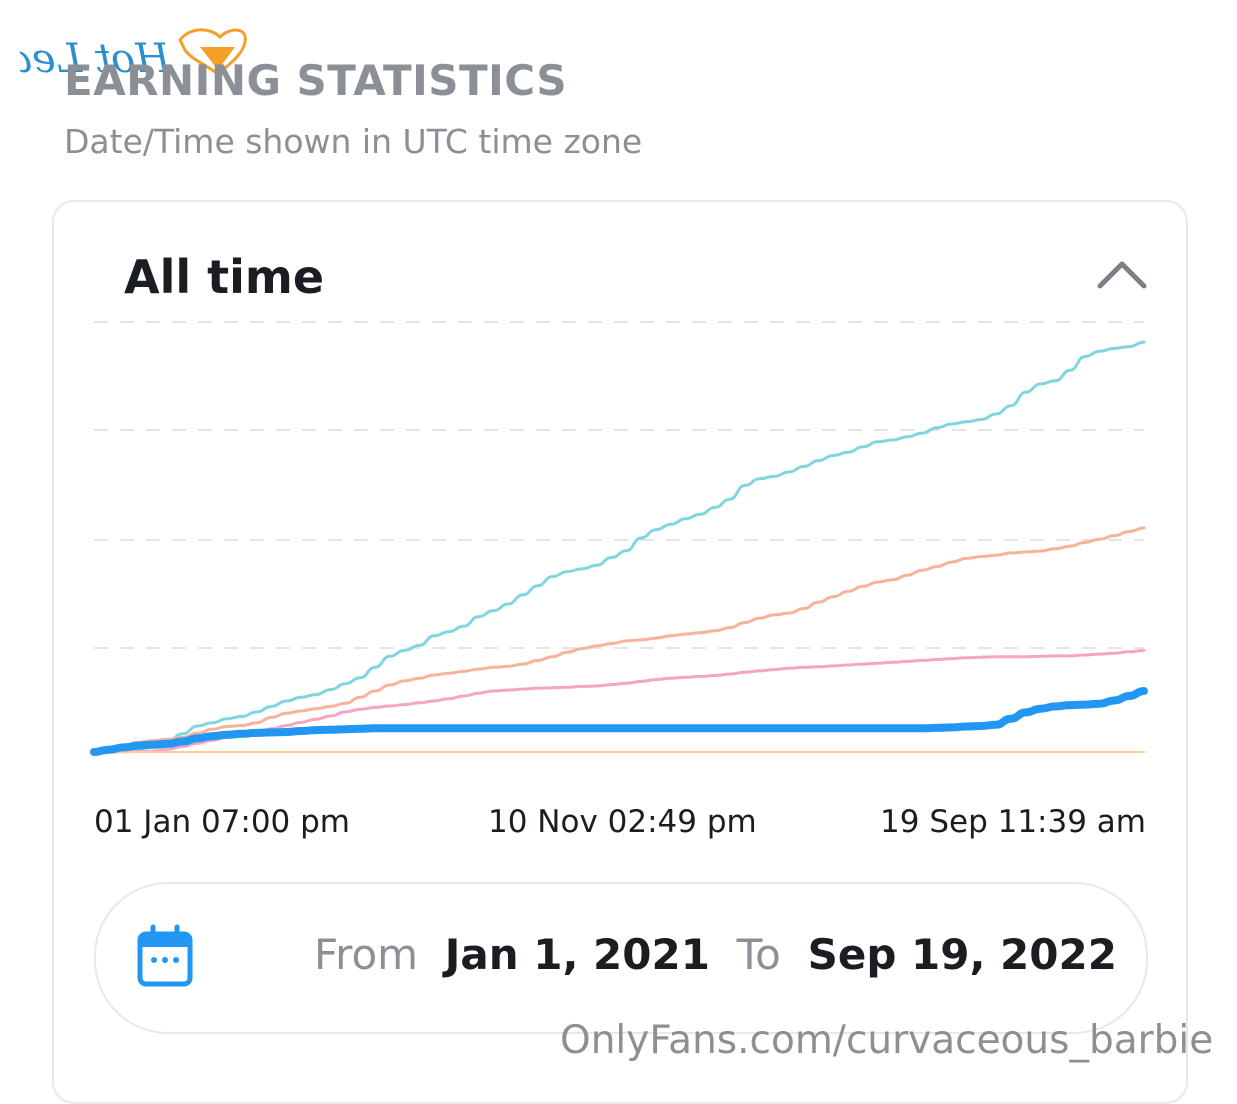 Image resolution: width=1237 pixels, height=1104 pixels. I want to click on logo-heart-icon, so click(212, 52).